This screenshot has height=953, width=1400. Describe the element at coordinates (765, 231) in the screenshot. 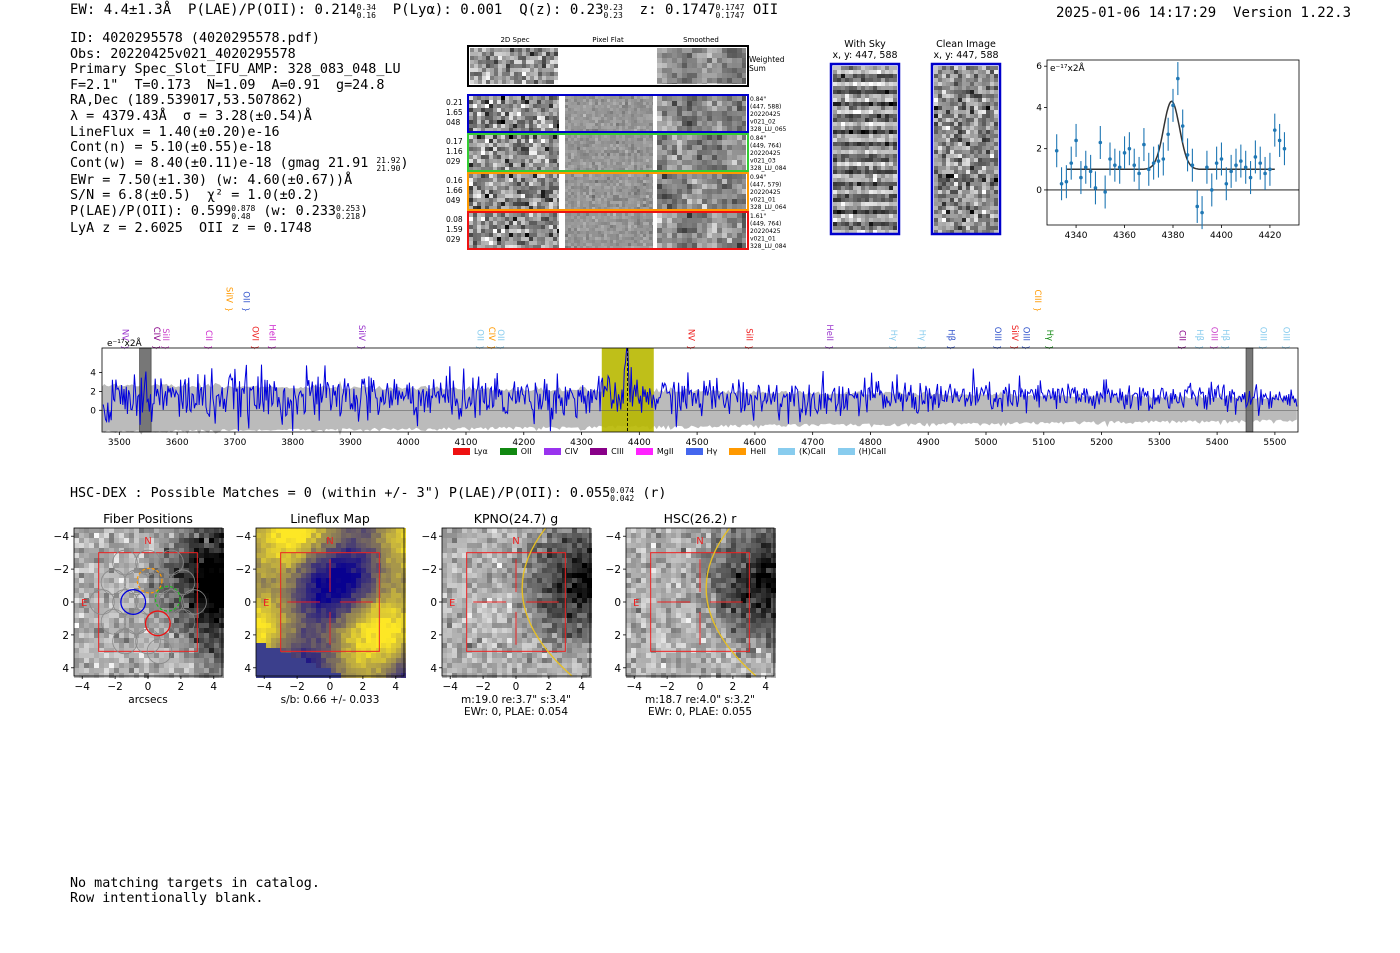

I see `row-meta-r3: 20220425` at that location.